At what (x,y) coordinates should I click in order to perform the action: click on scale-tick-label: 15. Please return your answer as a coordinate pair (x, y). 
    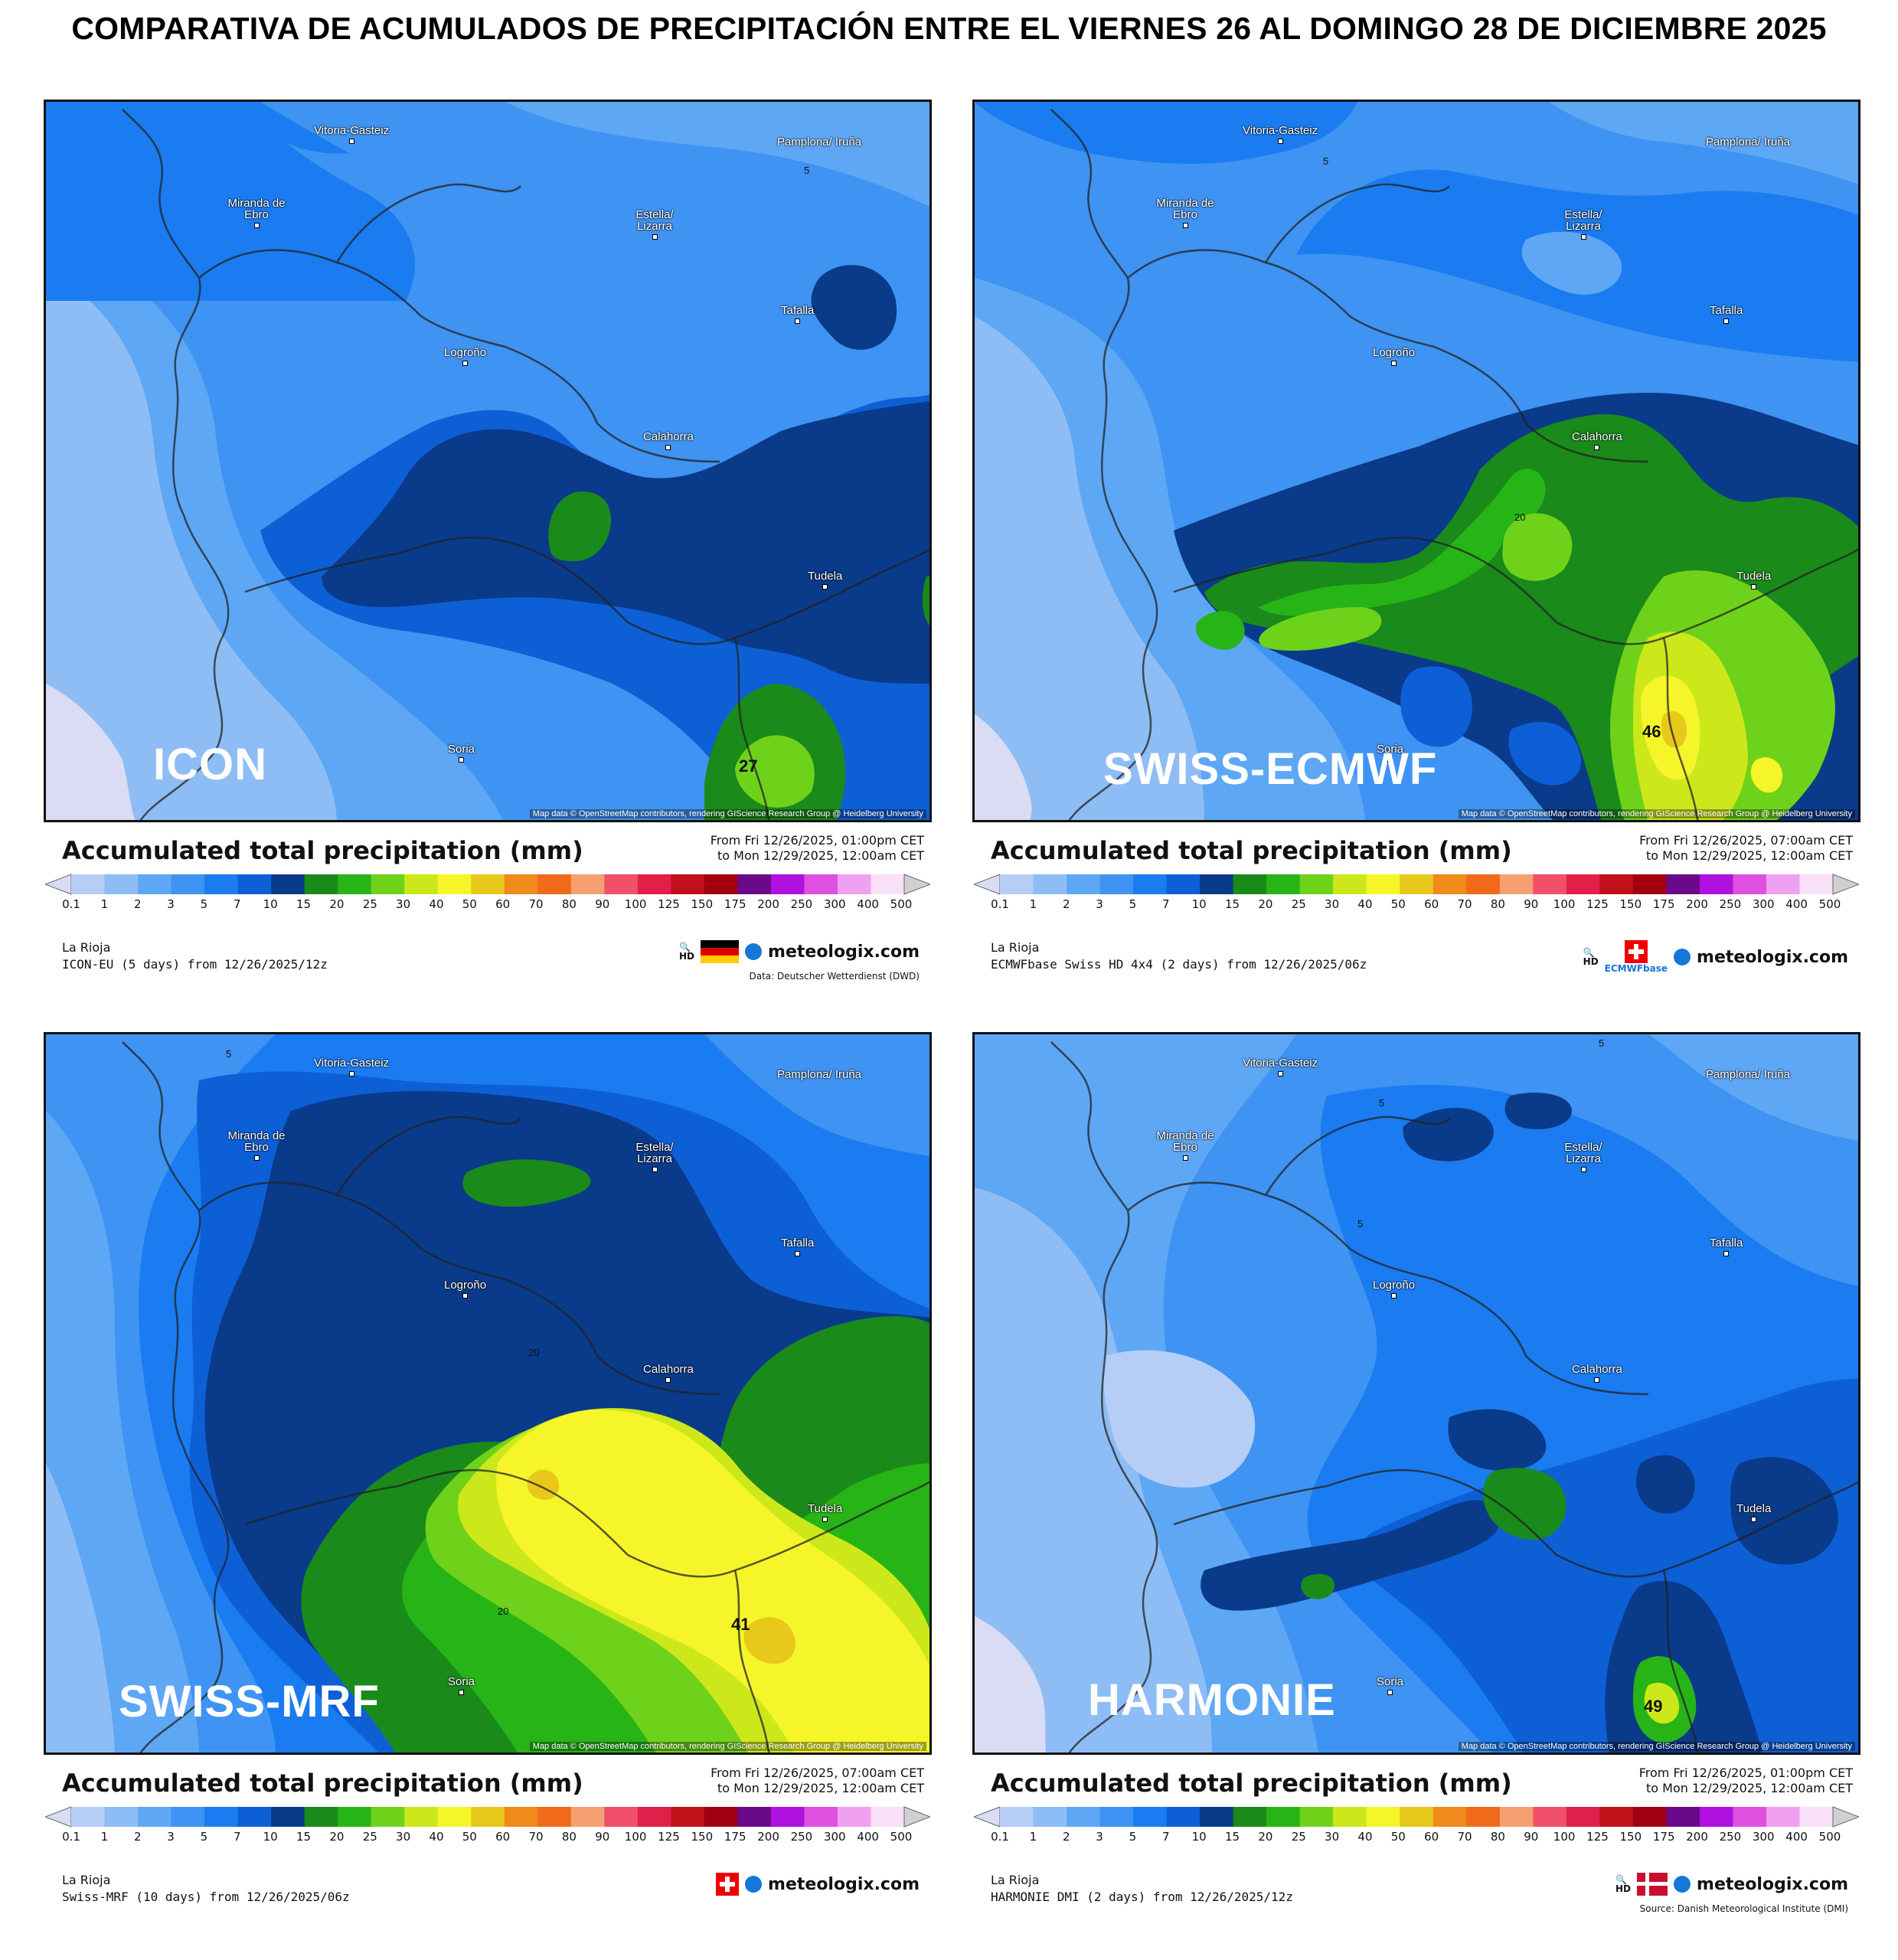
    Looking at the image, I should click on (1232, 904).